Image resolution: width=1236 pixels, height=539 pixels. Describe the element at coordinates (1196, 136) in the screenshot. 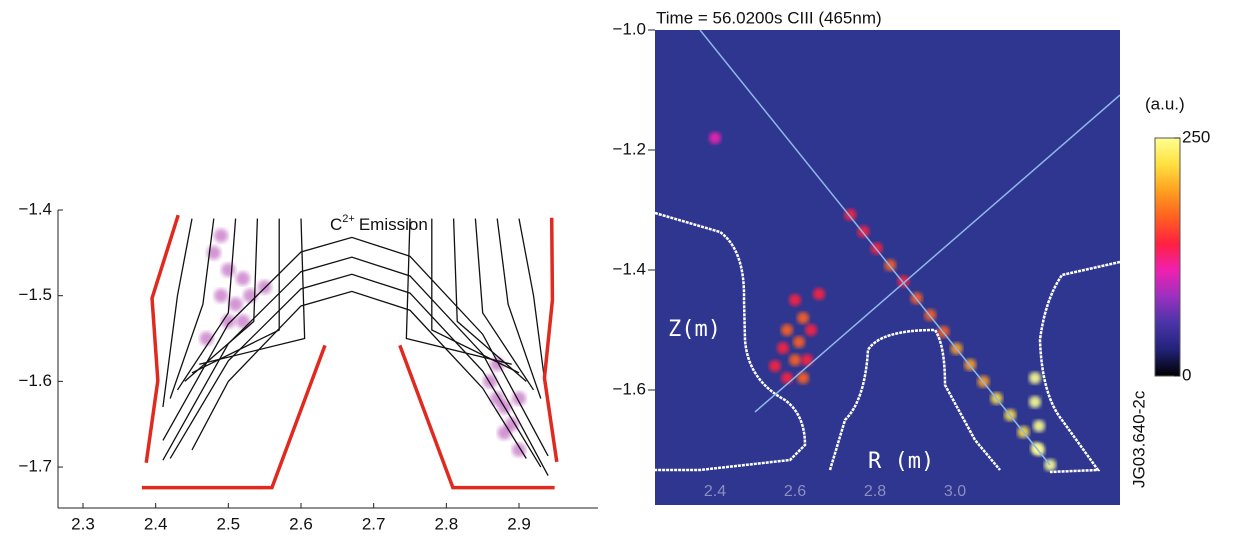

I see `colorbar-tick-label: 250` at that location.